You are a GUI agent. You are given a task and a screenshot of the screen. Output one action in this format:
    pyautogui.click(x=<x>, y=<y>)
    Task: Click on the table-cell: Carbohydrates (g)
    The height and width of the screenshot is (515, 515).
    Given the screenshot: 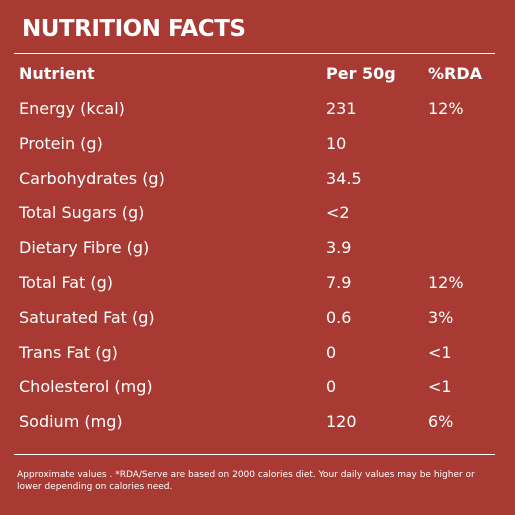 What is the action you would take?
    pyautogui.click(x=92, y=178)
    